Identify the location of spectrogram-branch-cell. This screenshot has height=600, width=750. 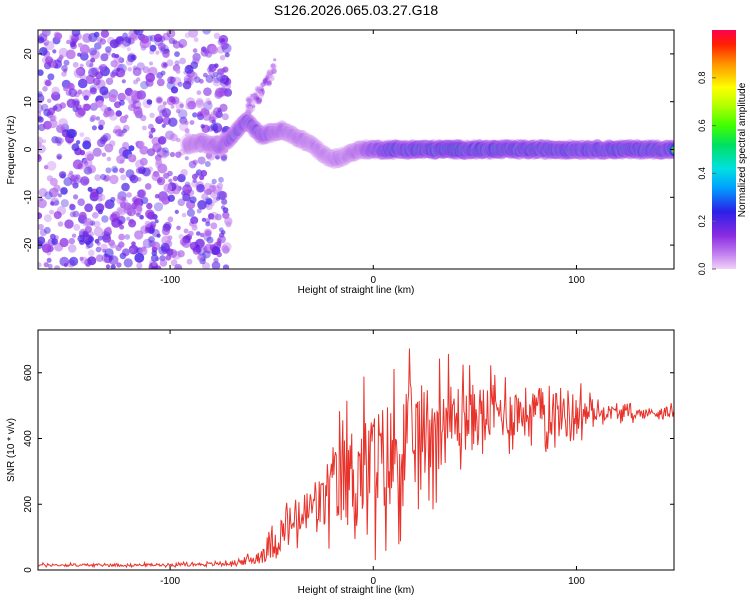
(271, 78).